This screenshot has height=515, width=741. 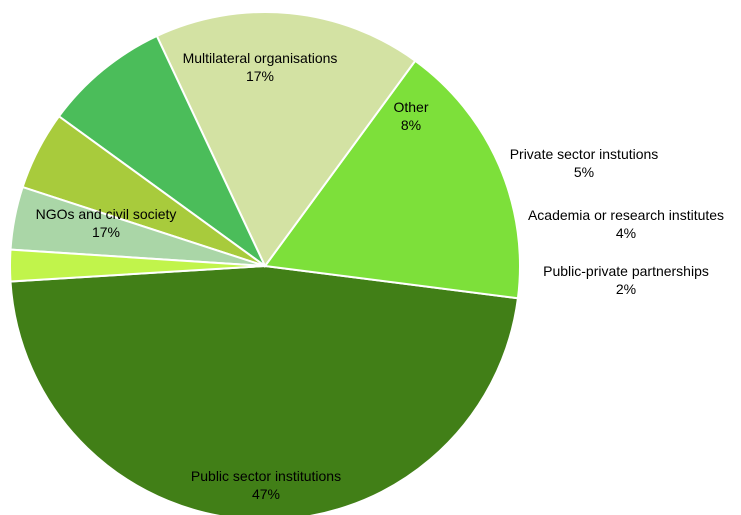 What do you see at coordinates (137, 265) in the screenshot?
I see `pie-slice-public-private-partnerships` at bounding box center [137, 265].